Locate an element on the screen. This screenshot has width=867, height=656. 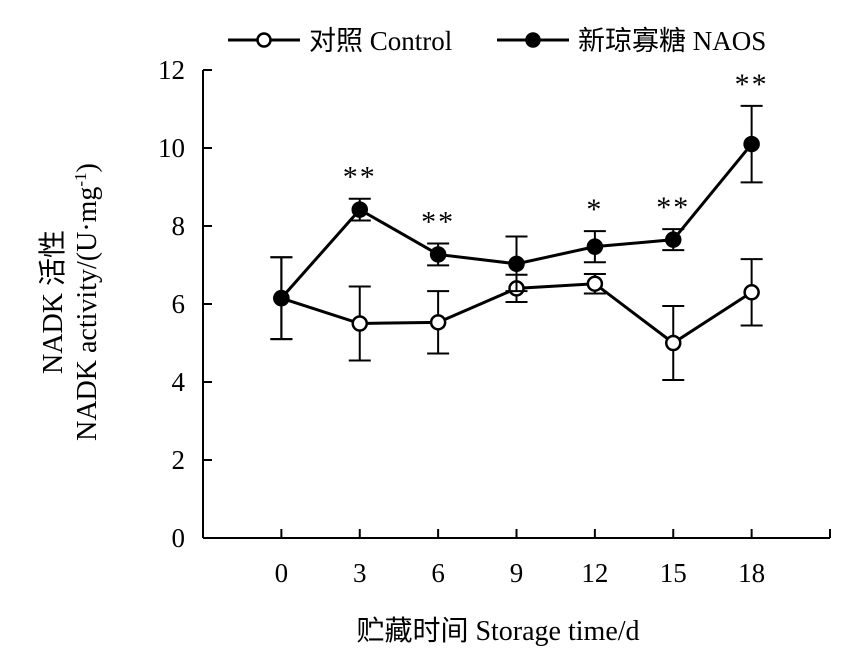
y-tick-label: 4 is located at coordinates (179, 382).